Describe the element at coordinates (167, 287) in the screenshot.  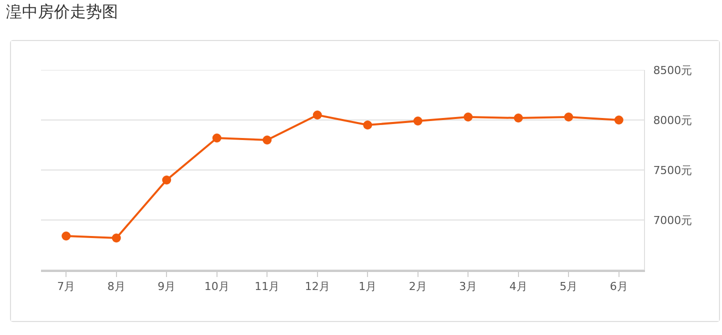
I see `x-tick-label: 9月` at that location.